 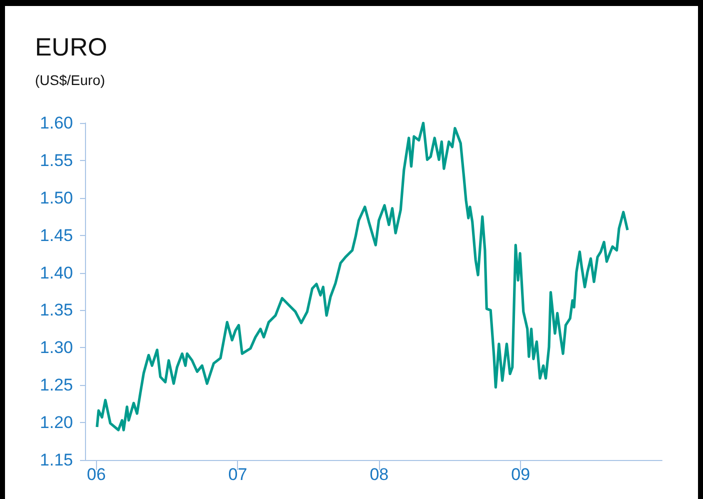 What do you see at coordinates (56, 160) in the screenshot?
I see `y-tick-label: 1.55` at bounding box center [56, 160].